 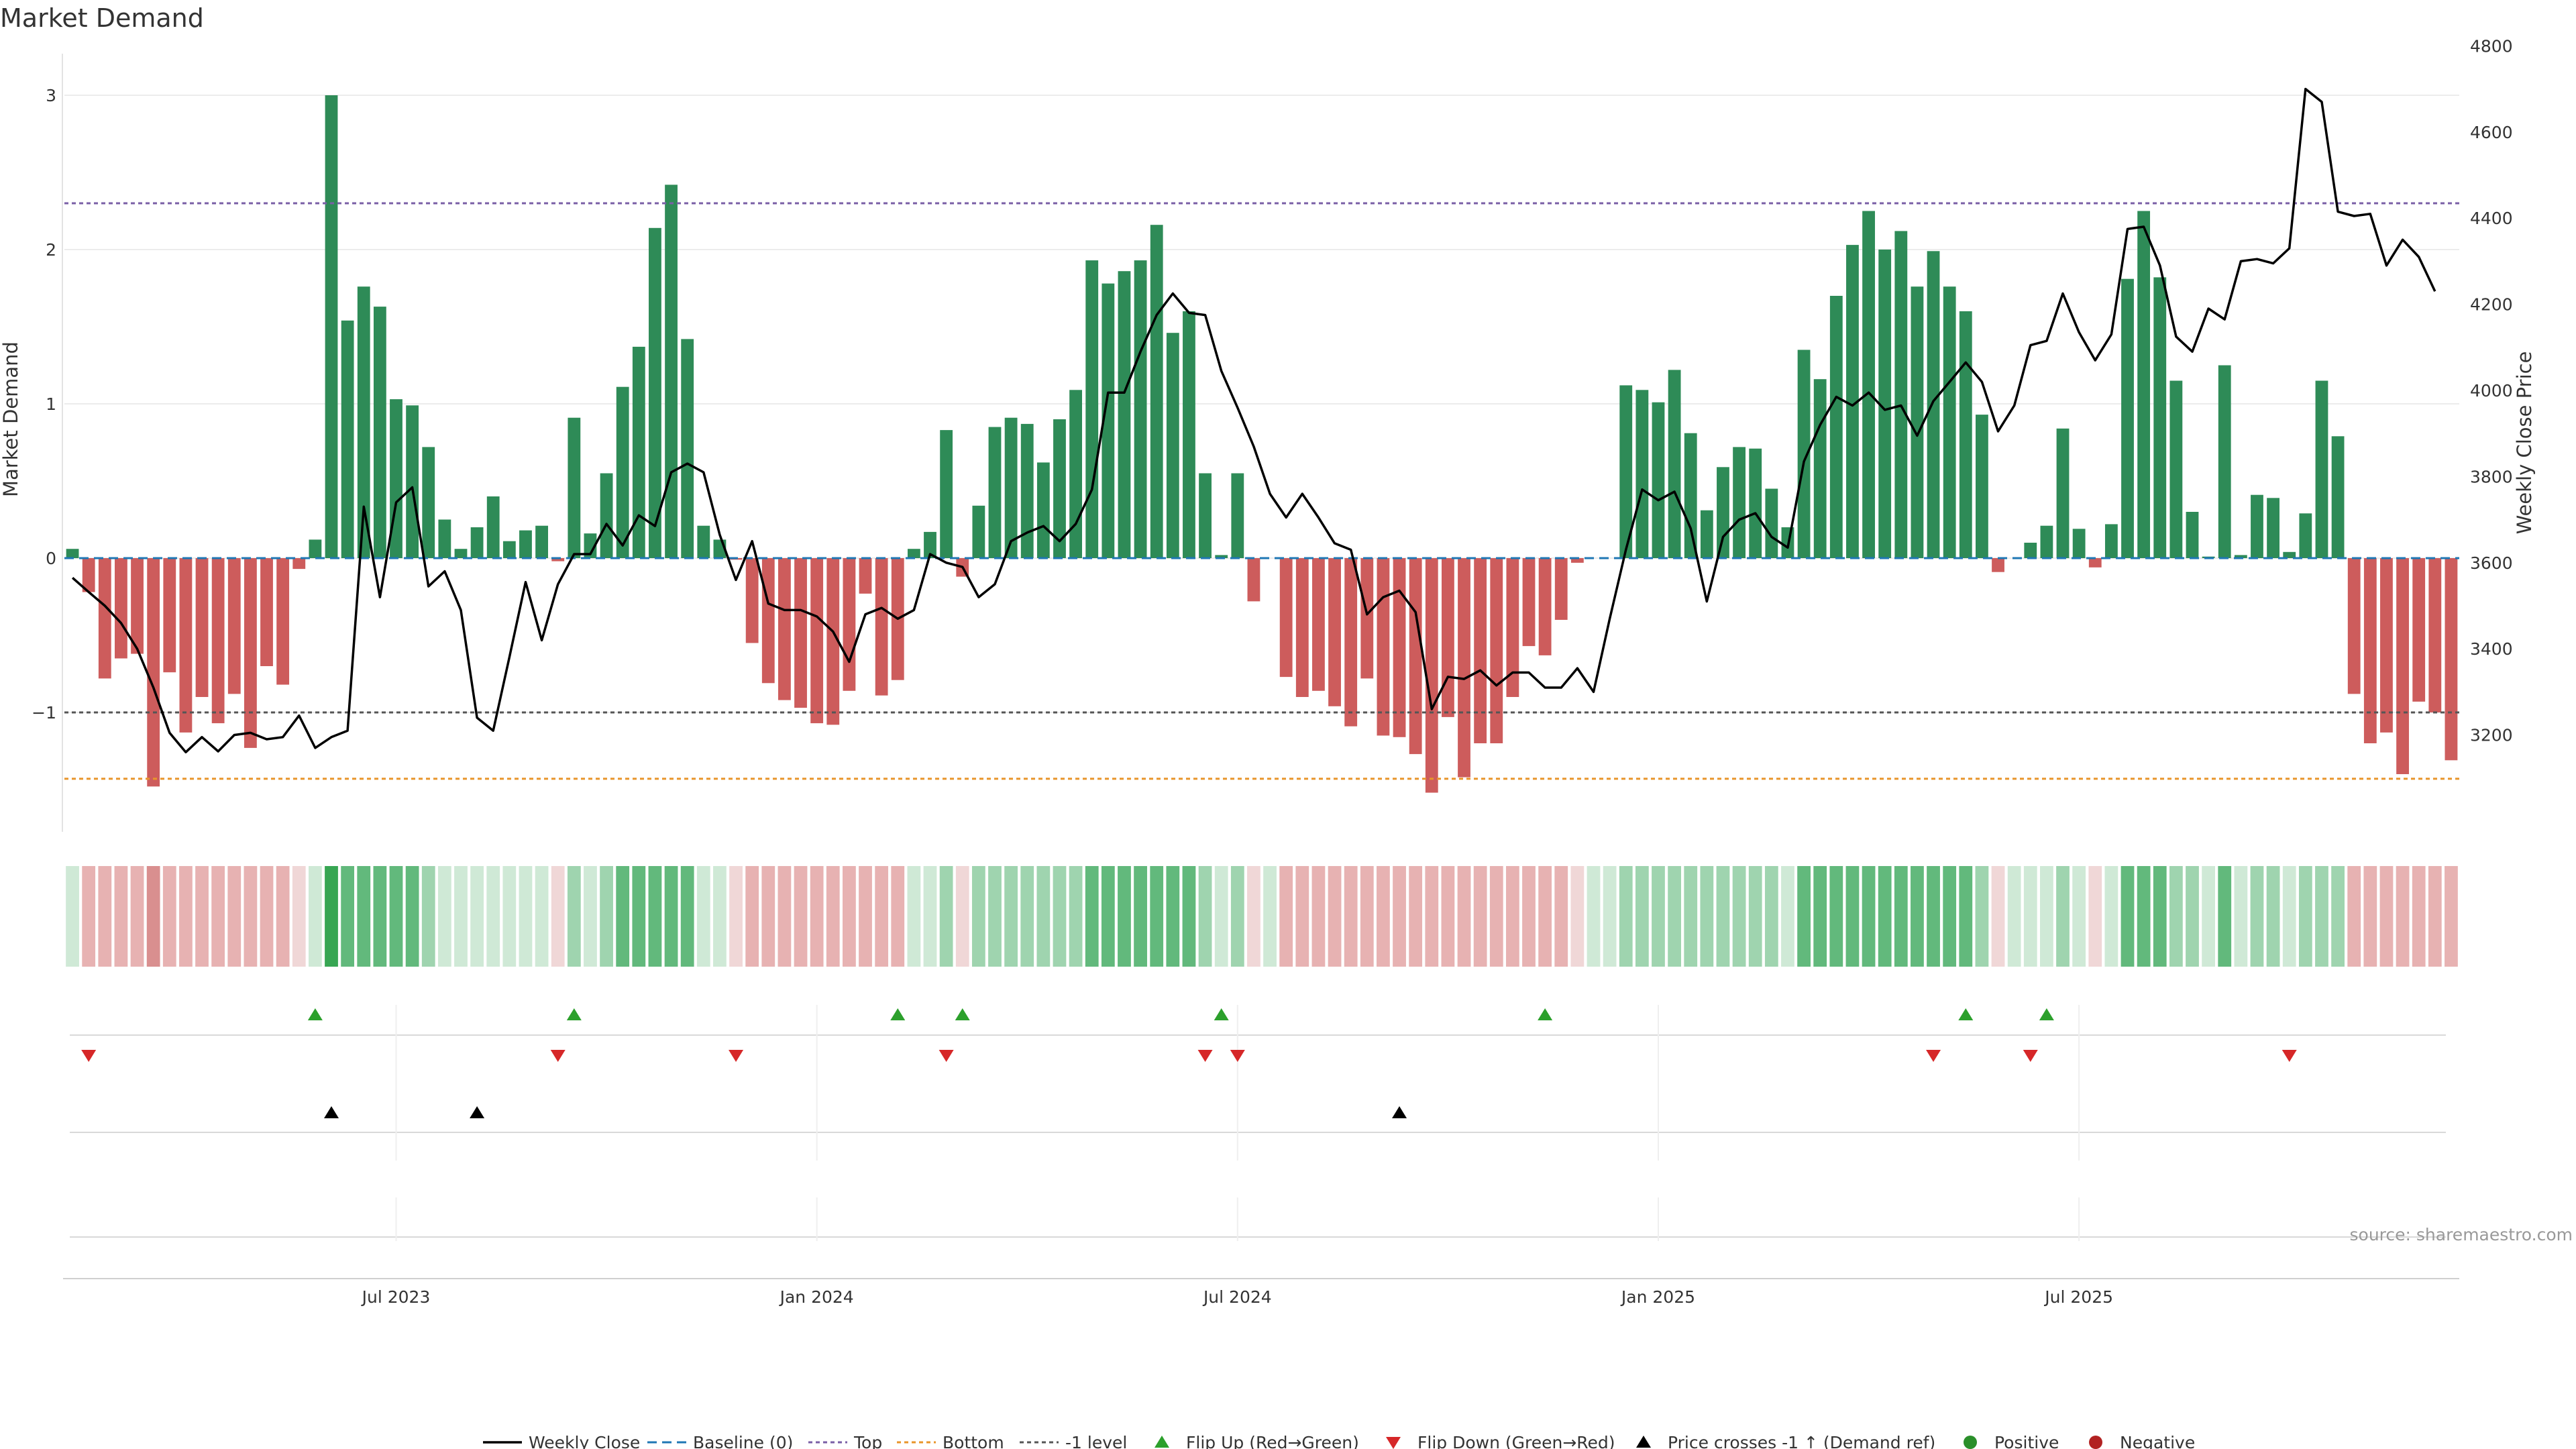 What do you see at coordinates (2491, 476) in the screenshot?
I see `y2-tick-label-5: 3800` at bounding box center [2491, 476].